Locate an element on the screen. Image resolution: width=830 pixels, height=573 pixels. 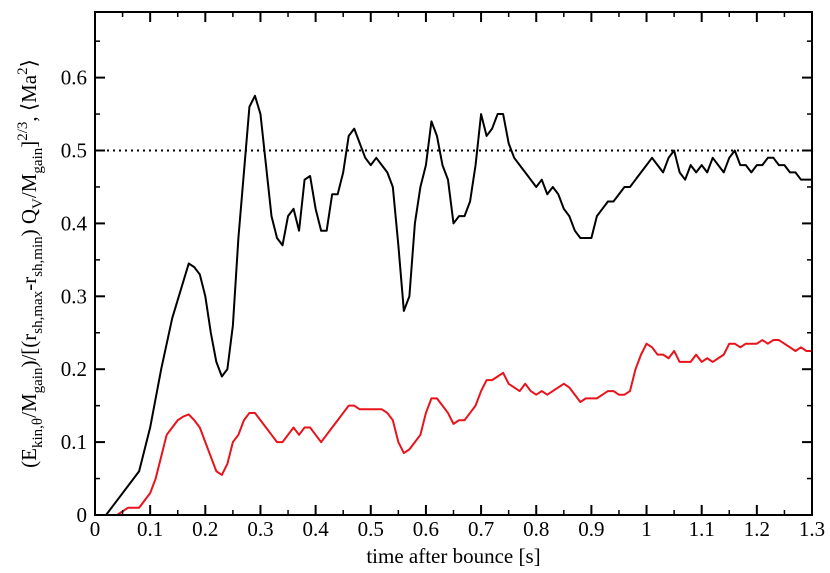
x-tick-label: 0.4 is located at coordinates (315, 529).